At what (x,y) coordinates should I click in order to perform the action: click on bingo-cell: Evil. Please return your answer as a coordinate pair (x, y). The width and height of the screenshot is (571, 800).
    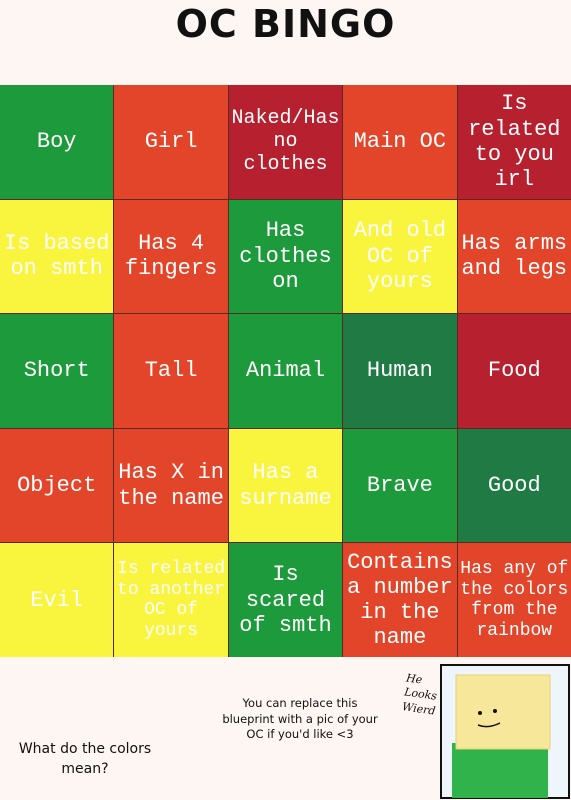
    Looking at the image, I should click on (57, 600).